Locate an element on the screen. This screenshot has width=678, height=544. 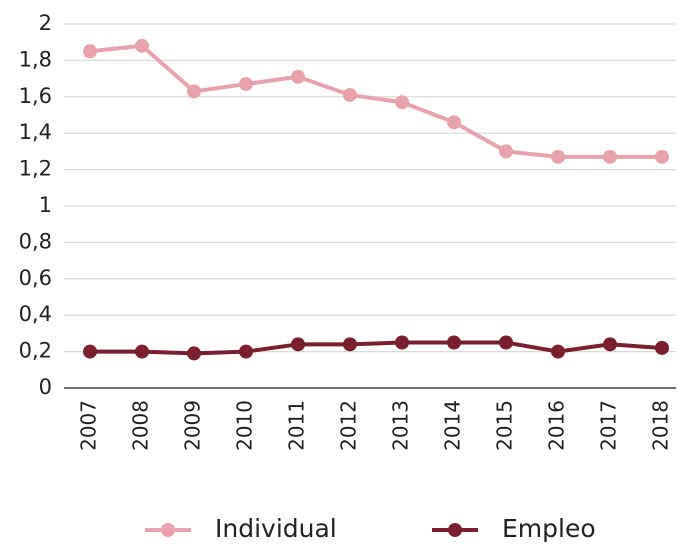
x-tick-label: 2007 is located at coordinates (89, 425).